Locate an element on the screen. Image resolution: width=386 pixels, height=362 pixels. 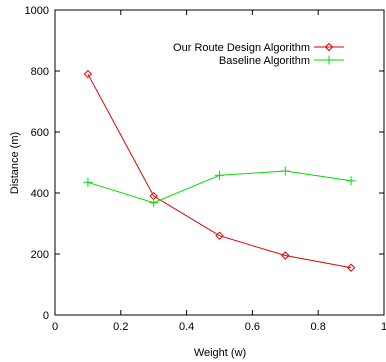
y-tick-label: 0 is located at coordinates (46, 316).